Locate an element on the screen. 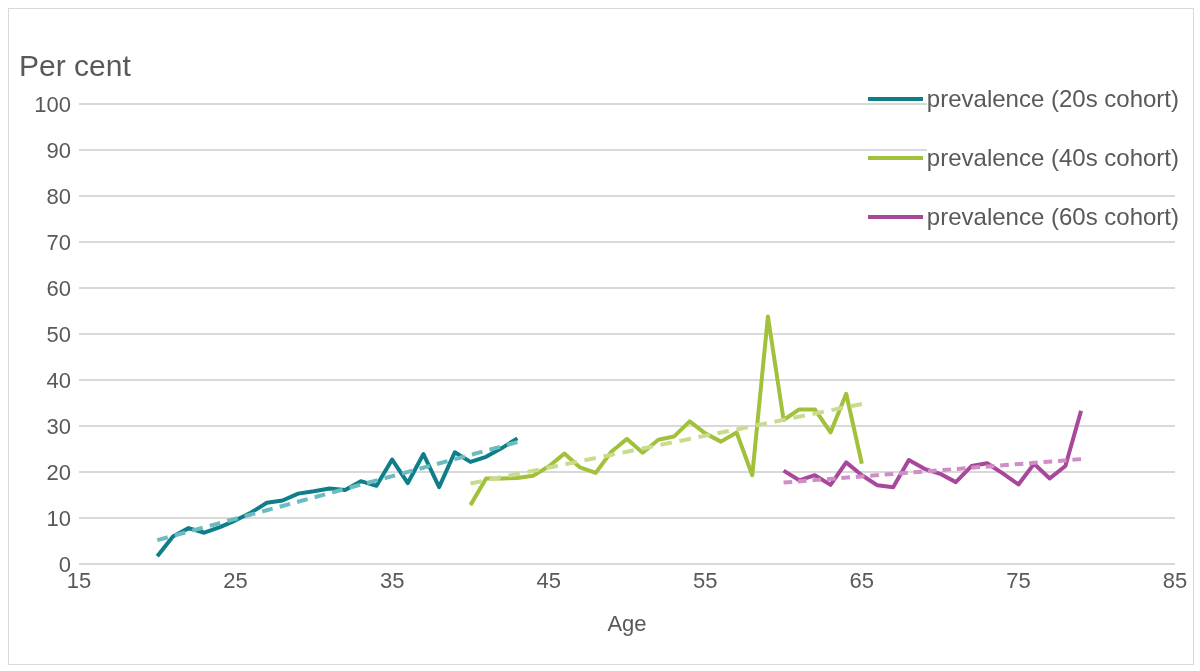 Image resolution: width=1200 pixels, height=671 pixels. x-tick-label: 85 is located at coordinates (1175, 580).